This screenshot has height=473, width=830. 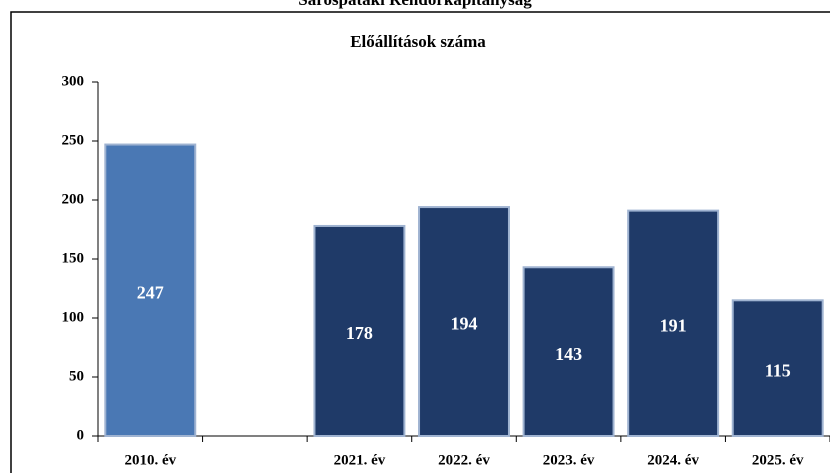 I want to click on value-label: 191, so click(x=673, y=325).